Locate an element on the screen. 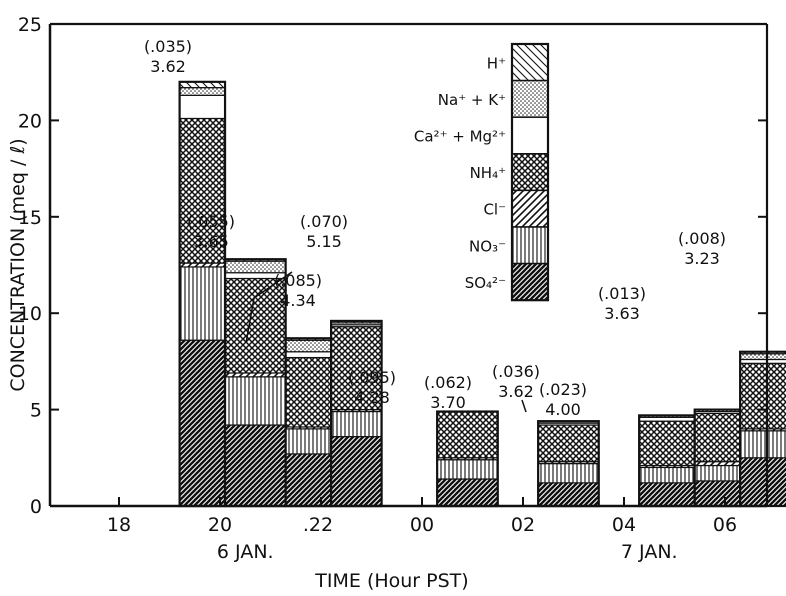 This screenshot has width=786, height=596. x-tick-label-22: 22 is located at coordinates (321, 525).